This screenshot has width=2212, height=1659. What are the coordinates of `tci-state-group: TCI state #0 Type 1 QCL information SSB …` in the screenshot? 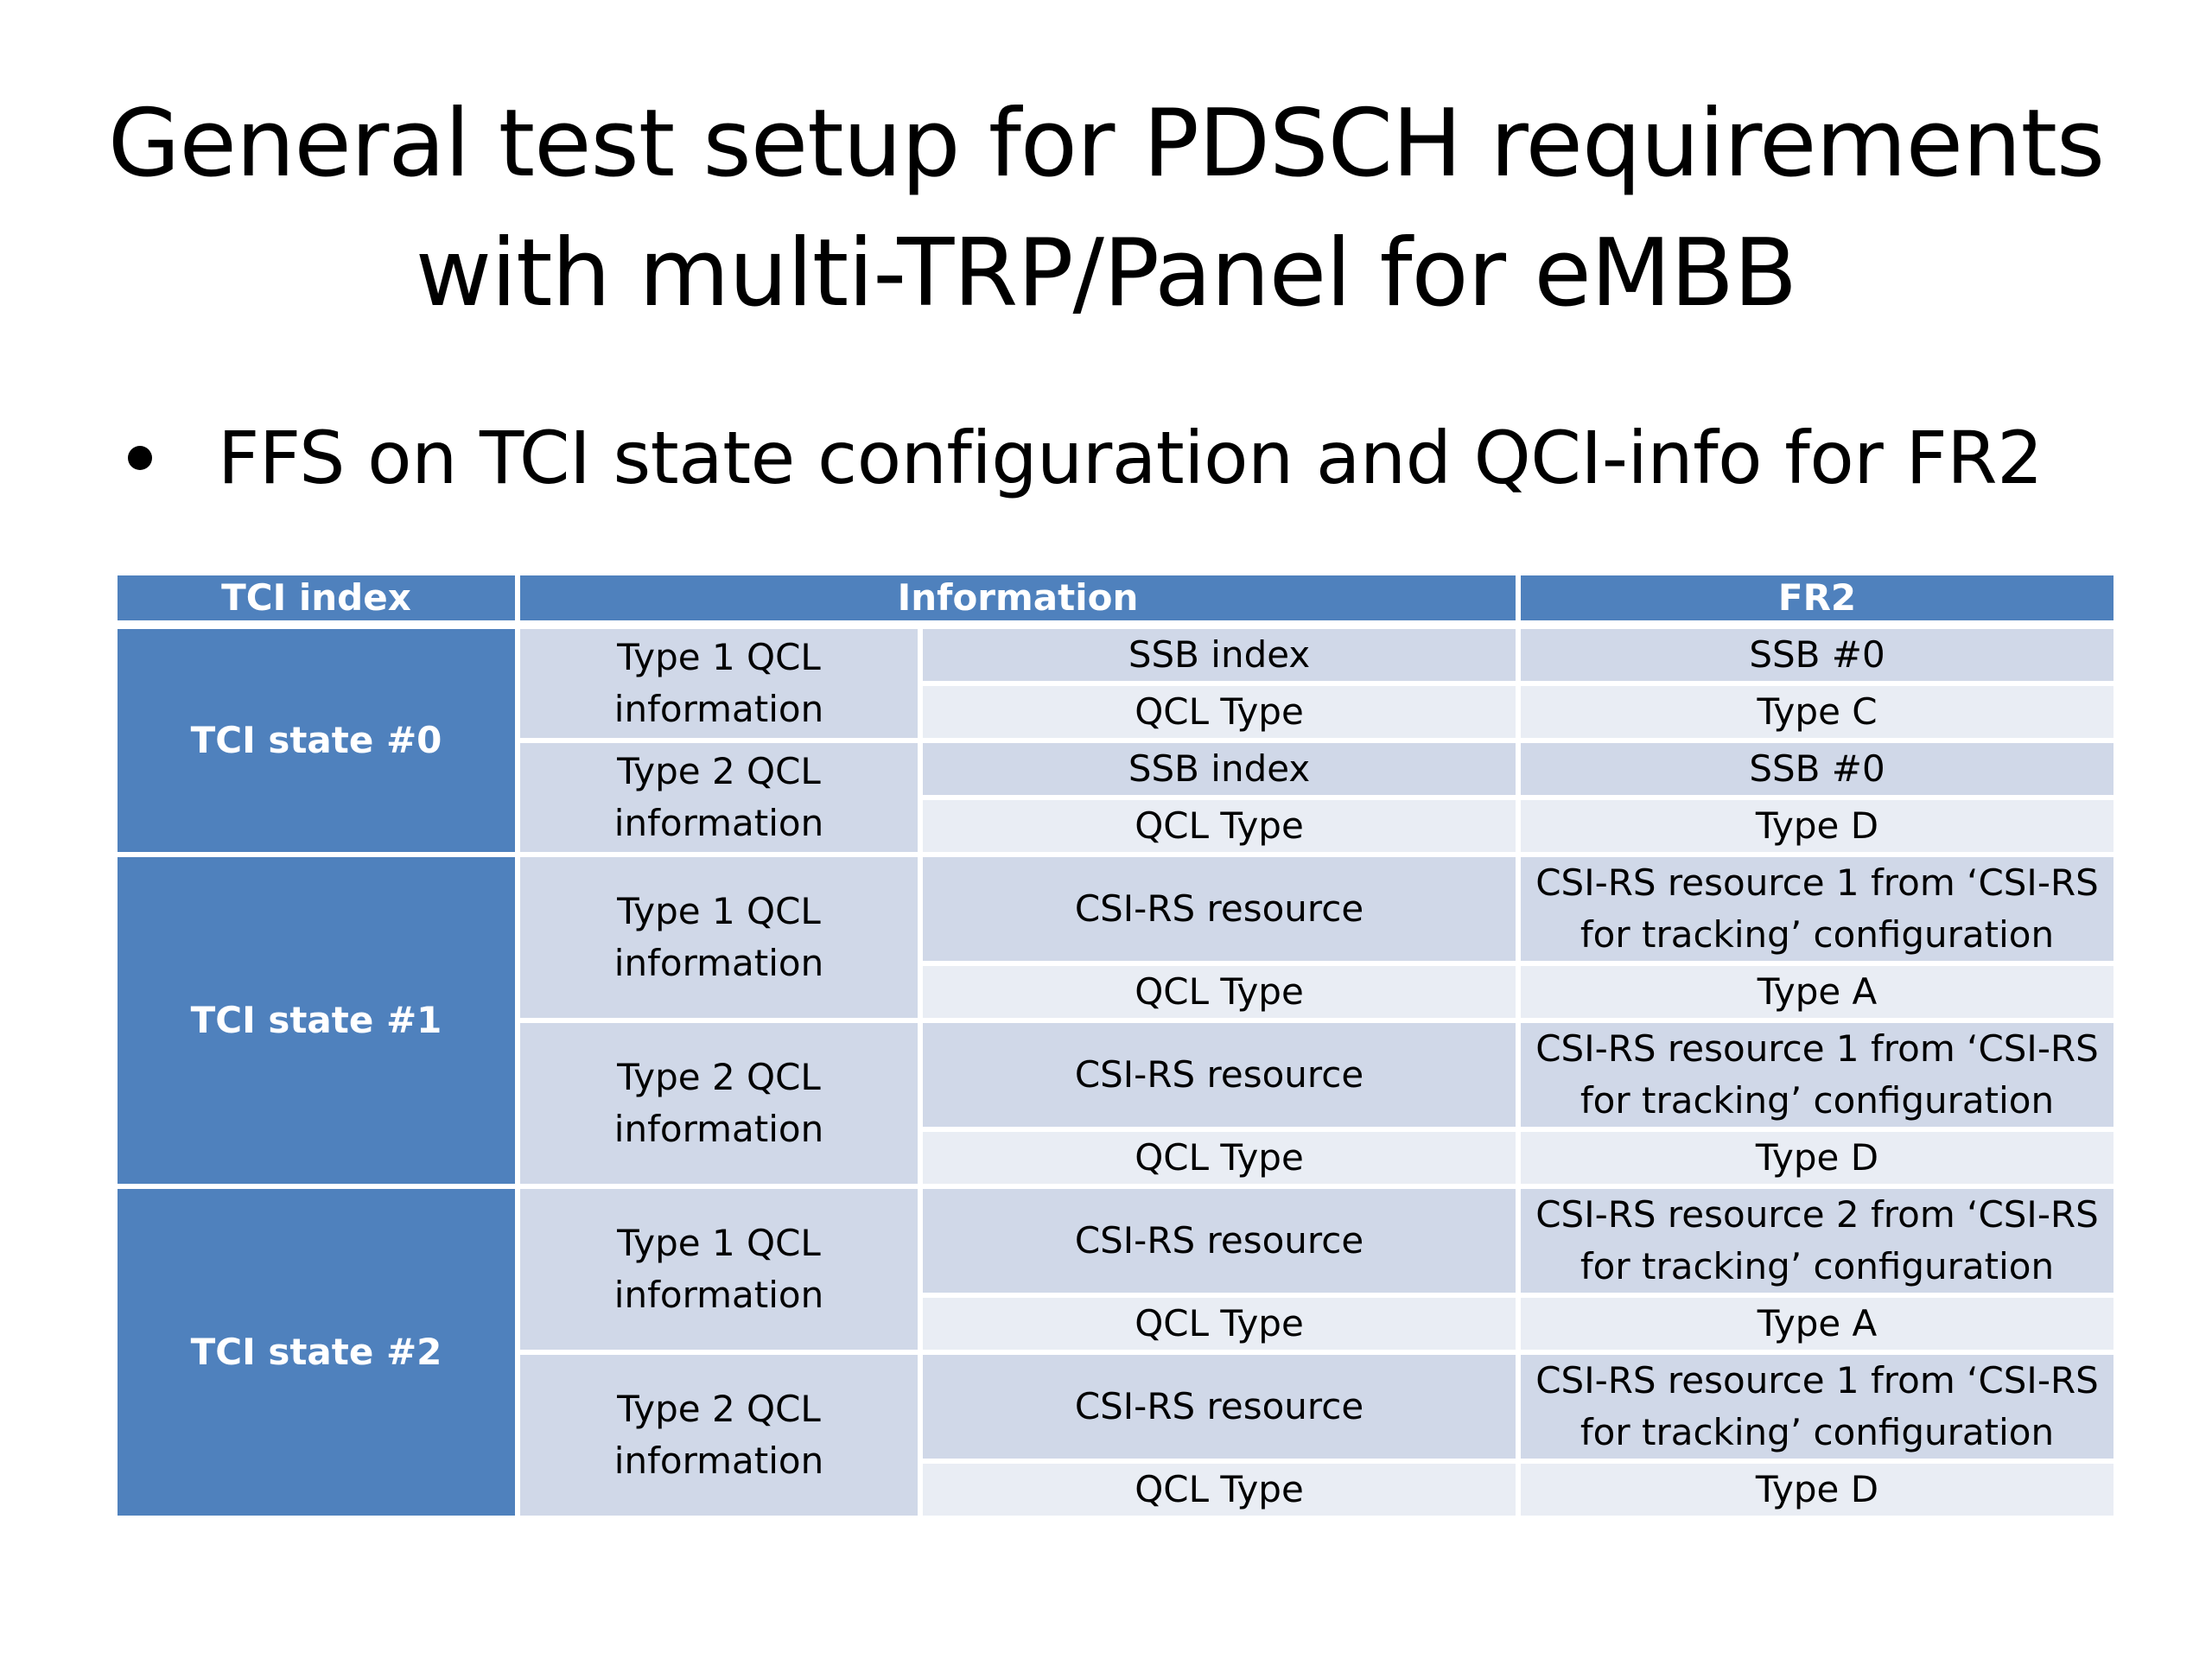 It's located at (1116, 739).